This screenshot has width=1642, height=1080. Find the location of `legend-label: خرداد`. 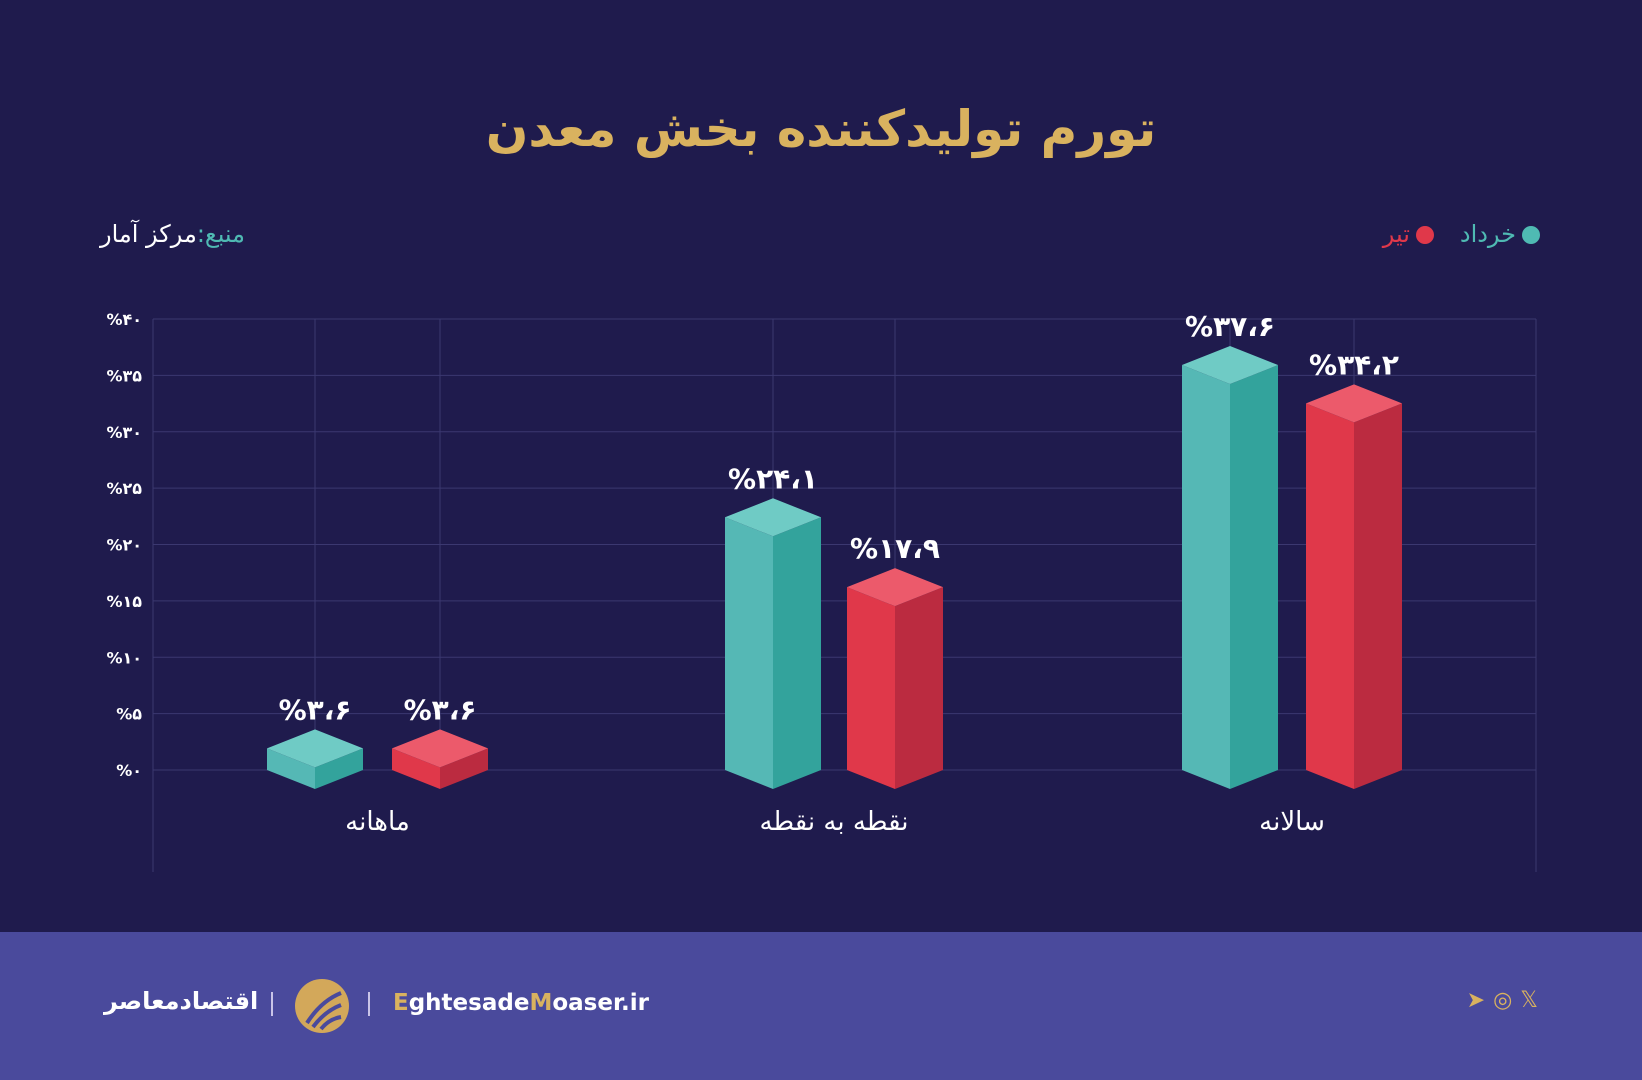

legend-label: خرداد is located at coordinates (1487, 234).